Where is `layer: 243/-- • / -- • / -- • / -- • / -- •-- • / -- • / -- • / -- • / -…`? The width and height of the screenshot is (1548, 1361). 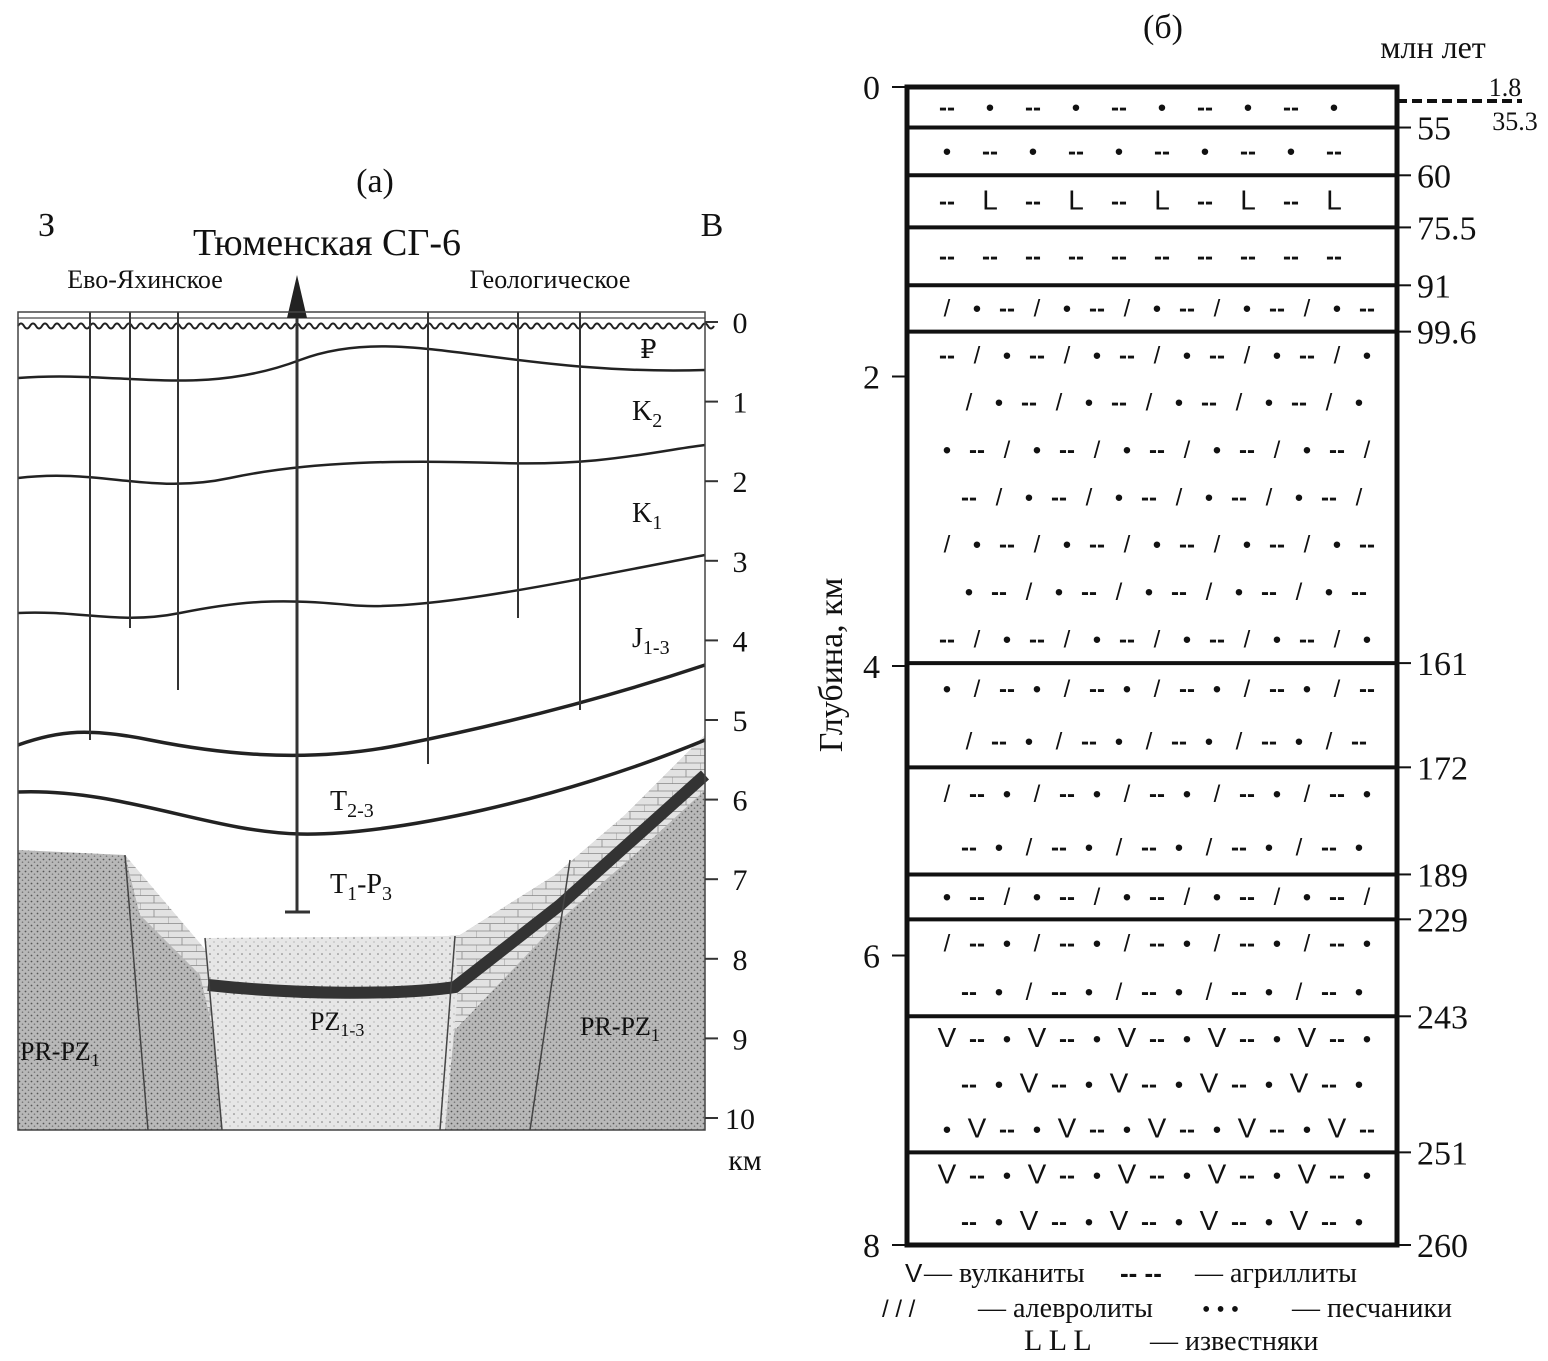
layer: 243/-- • / -- • / -- • / -- • / -- •-- • / -- • / -- • / -- • / -… is located at coordinates (1187, 983).